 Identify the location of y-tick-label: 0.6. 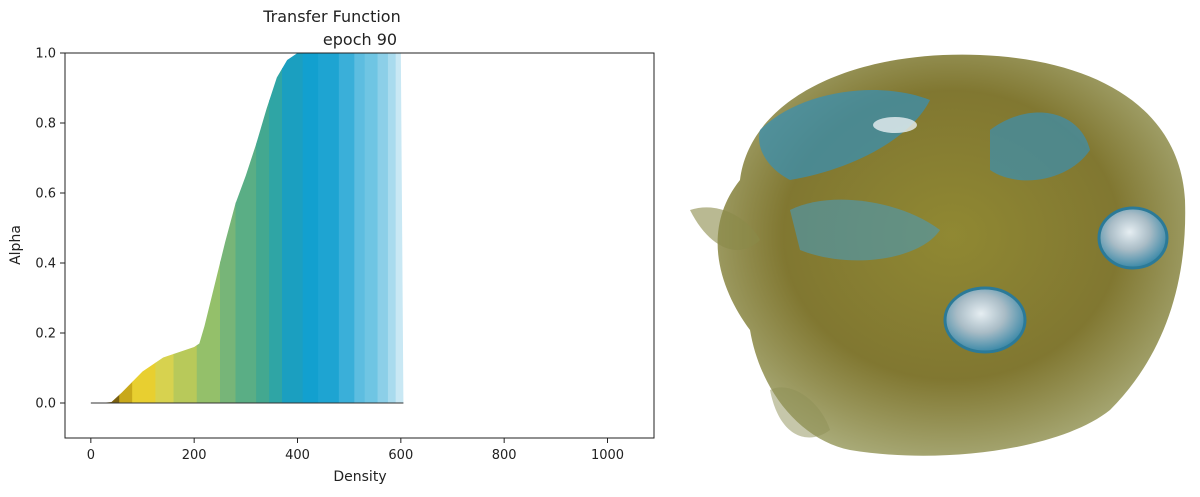
(45, 194).